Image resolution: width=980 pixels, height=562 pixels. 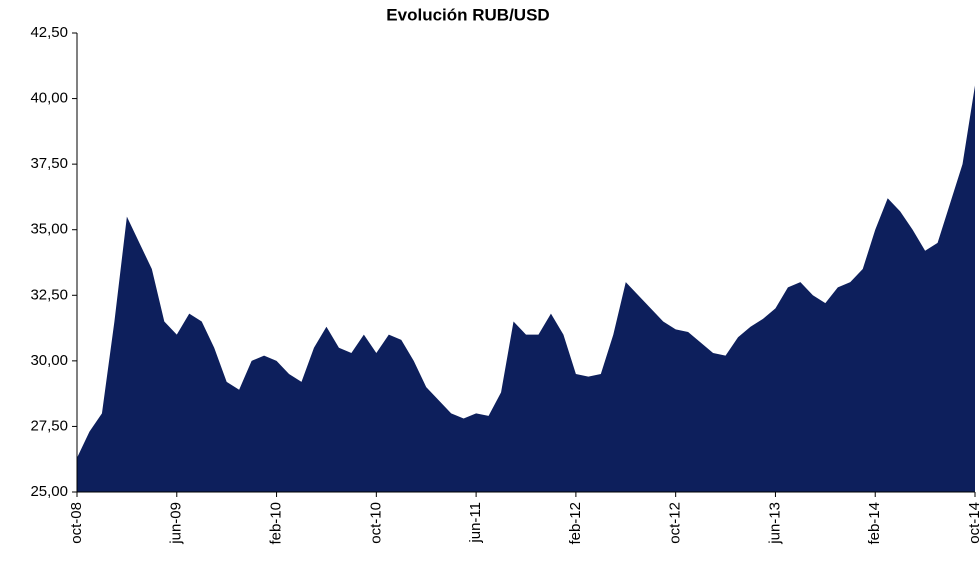 I want to click on x-tick-label: oct-08, so click(x=76, y=523).